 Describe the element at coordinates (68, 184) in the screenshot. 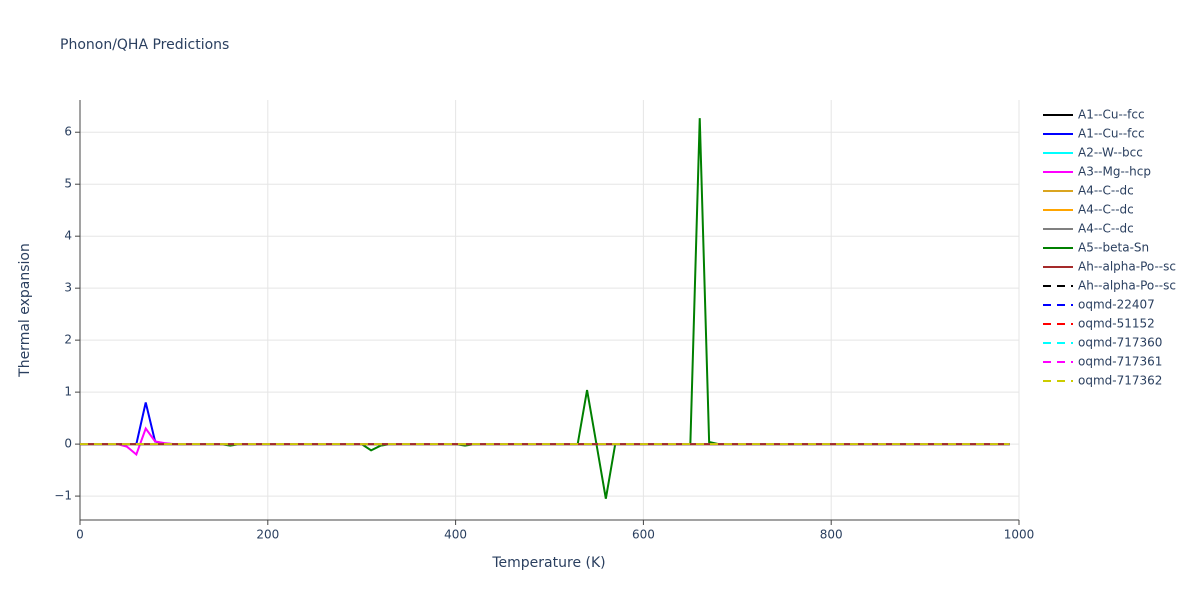

I see `y-tick-label: 5` at that location.